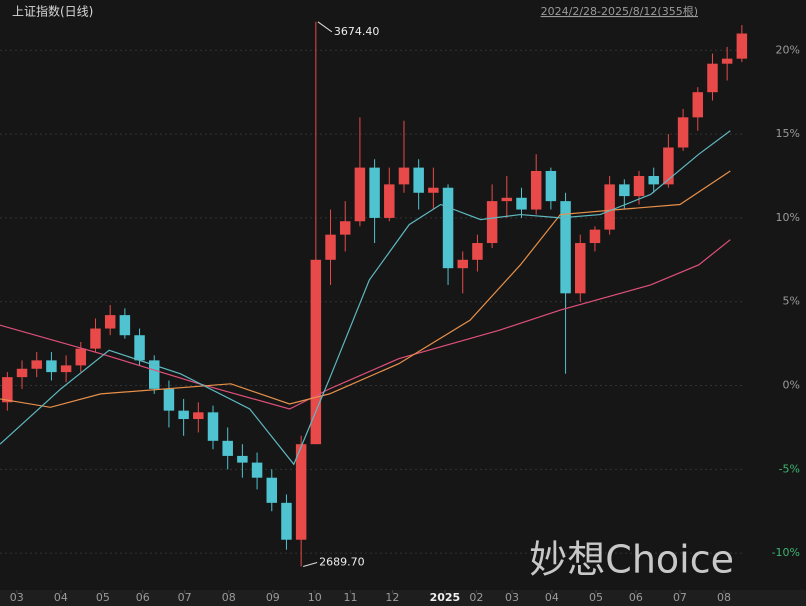 This screenshot has height=606, width=806. I want to click on x-axis-band, so click(403, 598).